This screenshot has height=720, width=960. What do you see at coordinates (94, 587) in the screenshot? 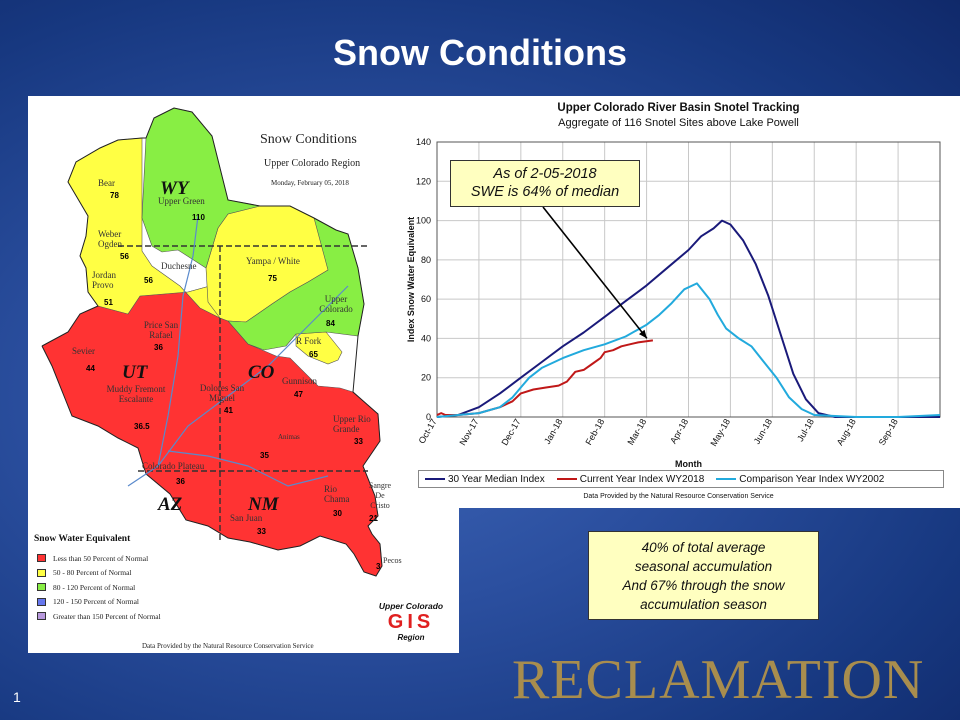
I see `legend-label: 80 - 120 Percent of Normal` at bounding box center [94, 587].